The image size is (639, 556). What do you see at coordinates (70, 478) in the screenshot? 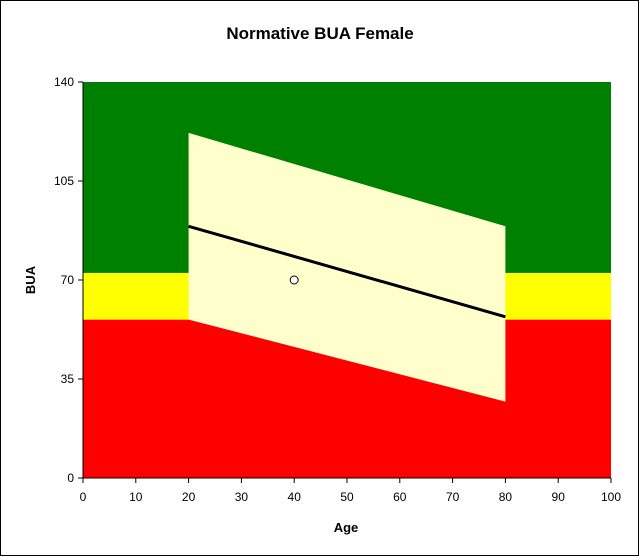
I see `y-tick-label: 0` at bounding box center [70, 478].